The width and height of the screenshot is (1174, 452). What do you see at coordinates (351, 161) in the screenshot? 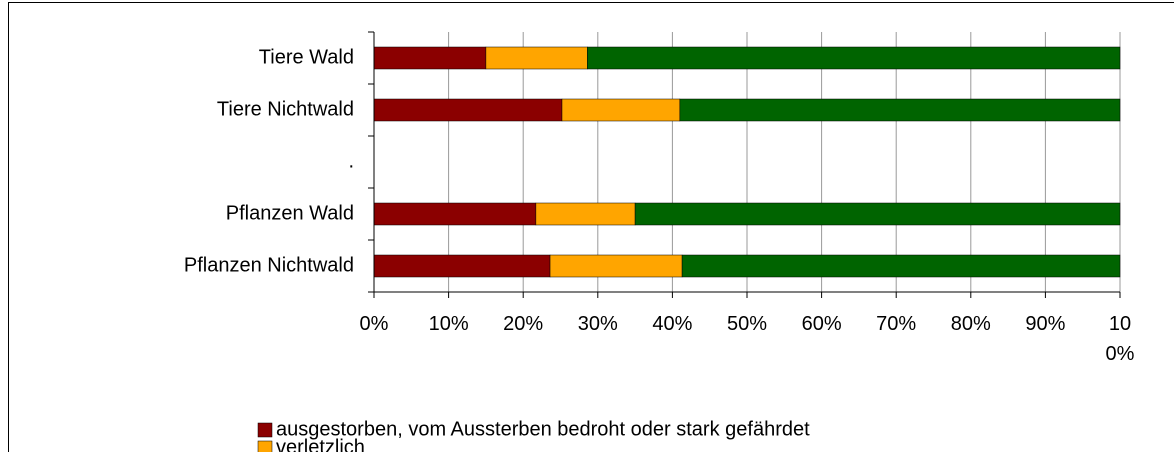
I see `y-tick-label: .` at bounding box center [351, 161].